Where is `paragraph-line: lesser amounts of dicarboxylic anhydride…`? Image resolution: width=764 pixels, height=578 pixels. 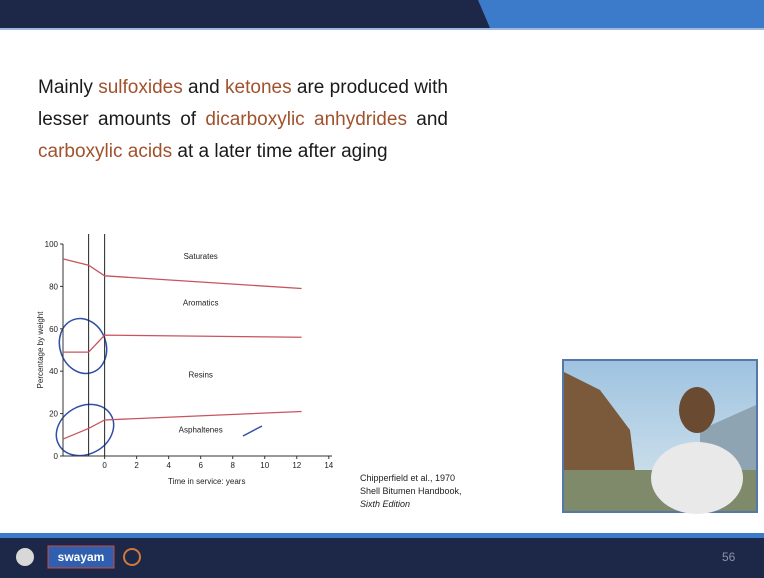 paragraph-line: lesser amounts of dicarboxylic anhydride… is located at coordinates (243, 120).